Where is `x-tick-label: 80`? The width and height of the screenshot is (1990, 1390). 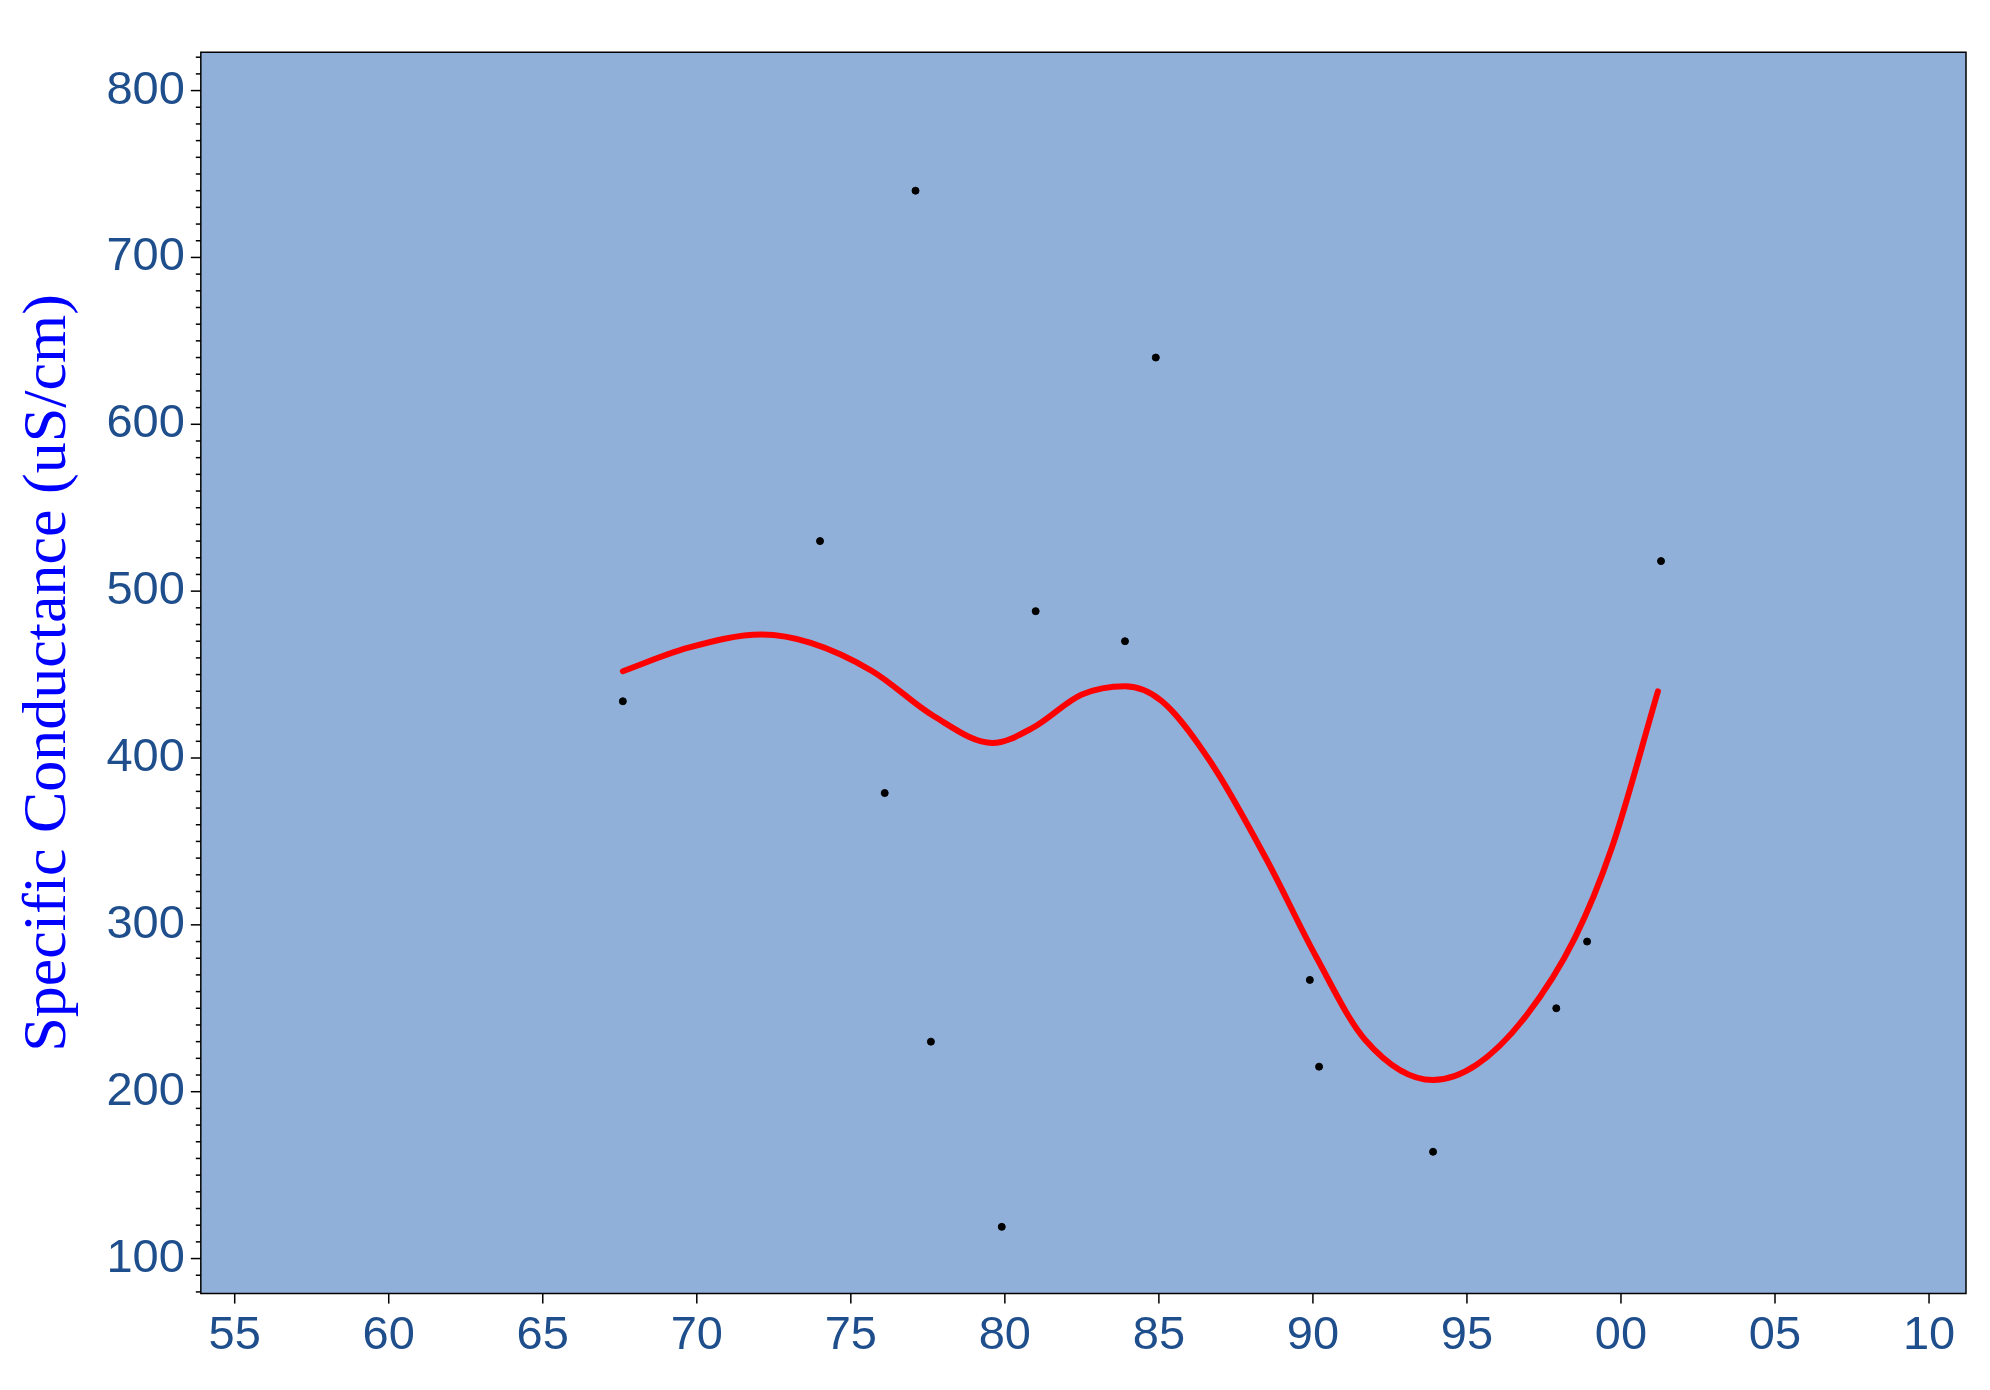
x-tick-label: 80 is located at coordinates (1004, 1332).